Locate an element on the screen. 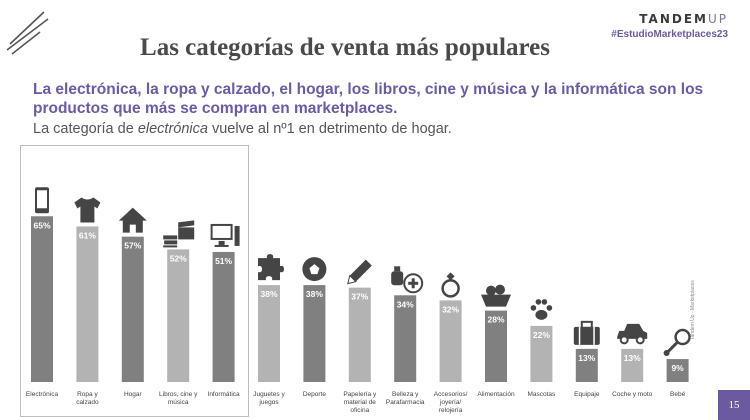  category-label: Accesorios/joyería/relojería is located at coordinates (451, 402).